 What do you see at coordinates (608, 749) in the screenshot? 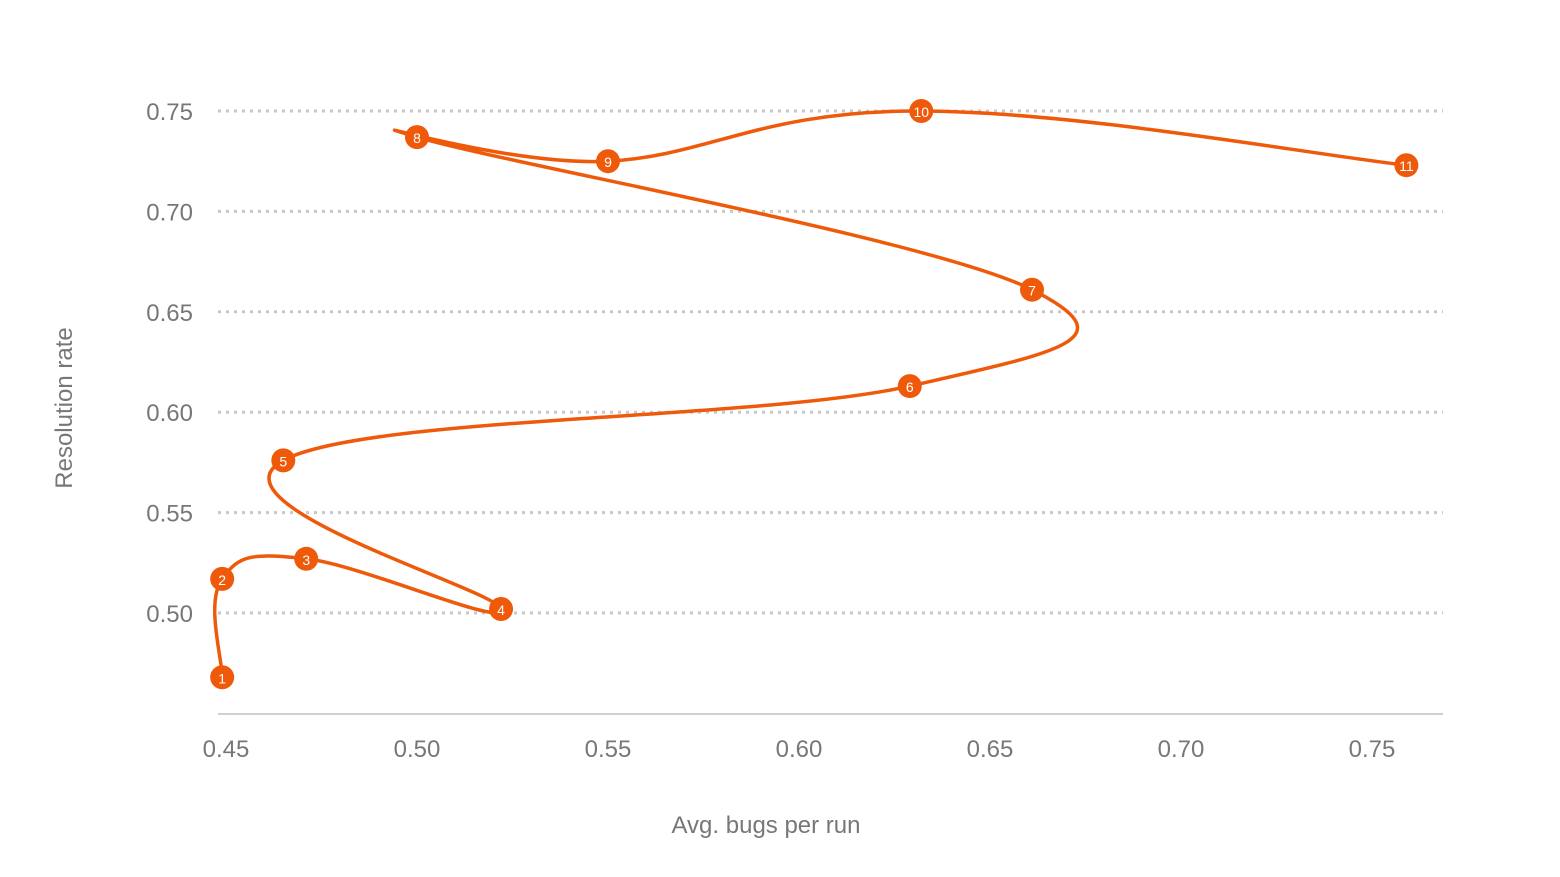
I see `x-tick-label: 0.55` at bounding box center [608, 749].